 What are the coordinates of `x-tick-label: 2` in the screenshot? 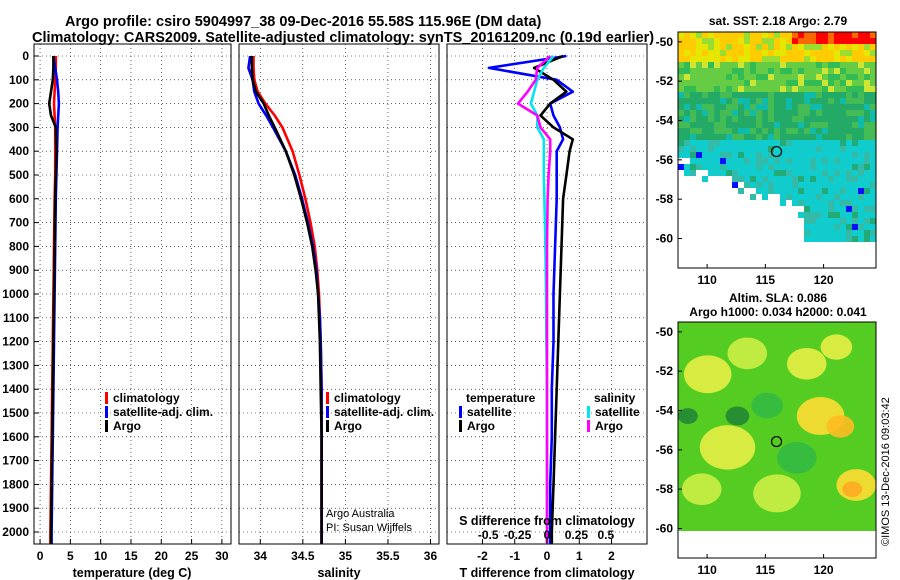 It's located at (611, 556).